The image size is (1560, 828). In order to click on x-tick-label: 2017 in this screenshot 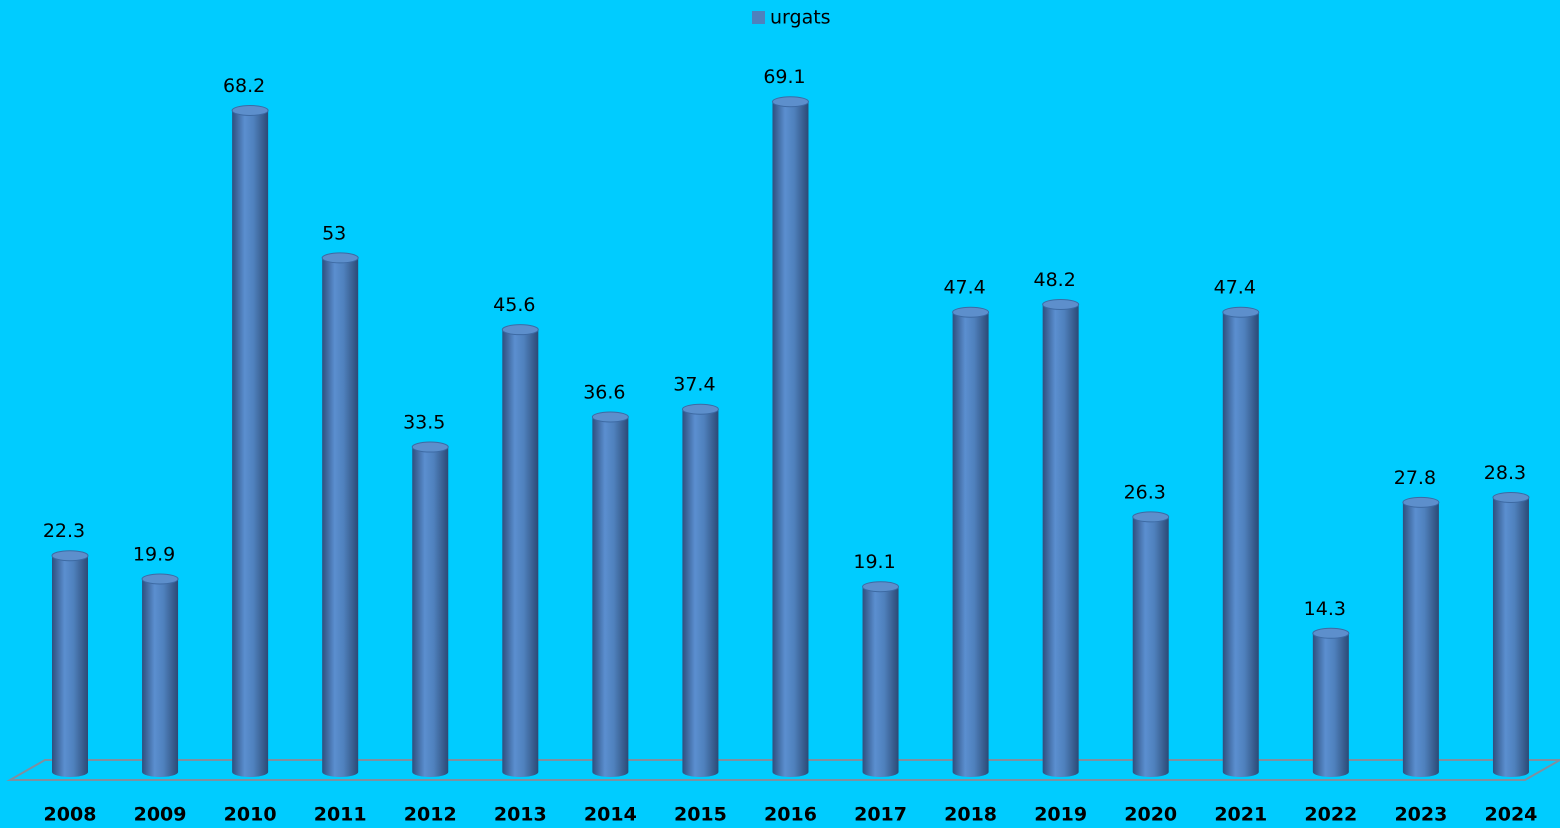, I will do `click(880, 815)`.